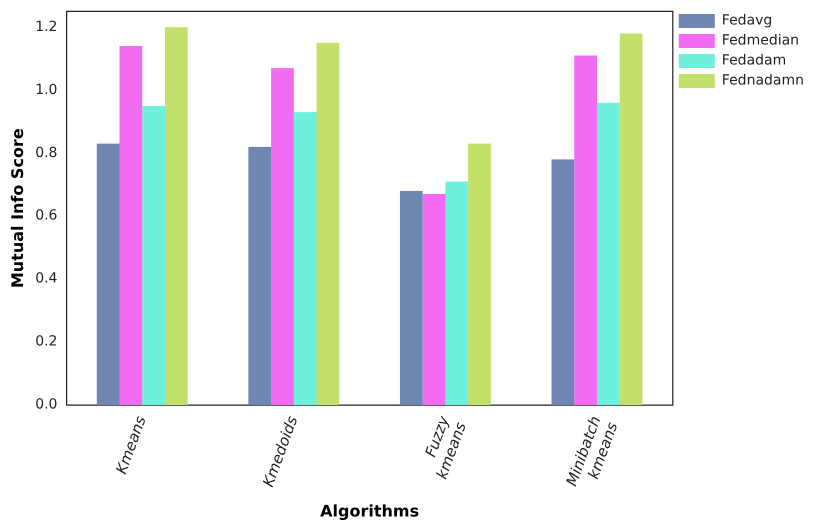  I want to click on y-axis-title: Mutual Info Score, so click(17, 208).